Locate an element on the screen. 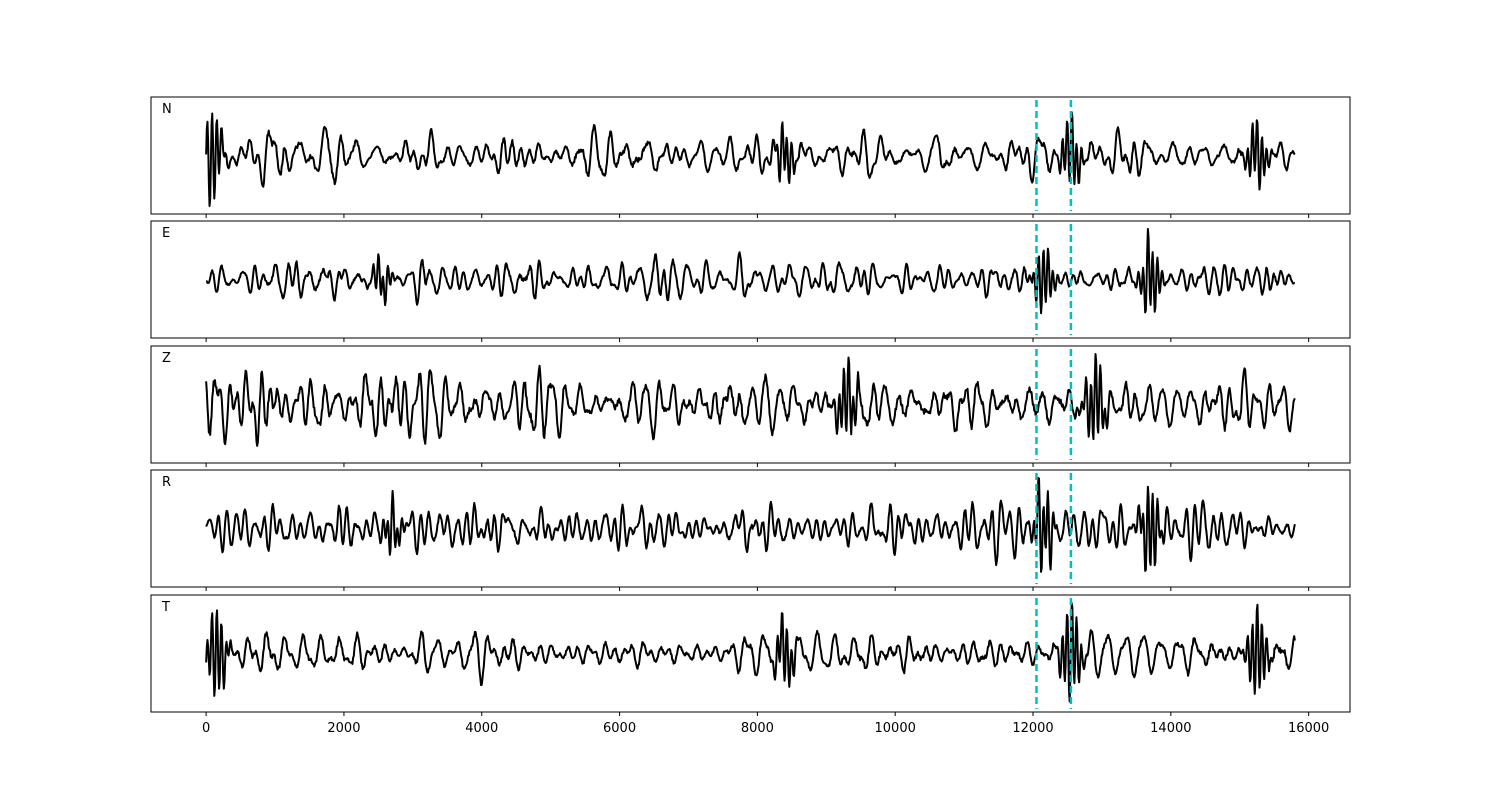 This screenshot has height=800, width=1500. panel-label: E is located at coordinates (166, 233).